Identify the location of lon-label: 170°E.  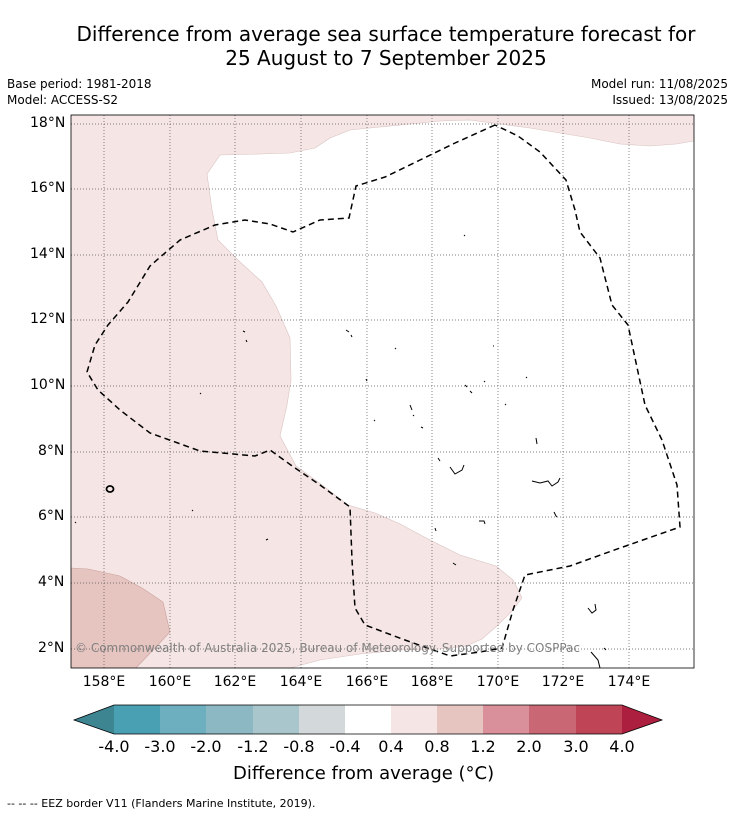
(498, 682).